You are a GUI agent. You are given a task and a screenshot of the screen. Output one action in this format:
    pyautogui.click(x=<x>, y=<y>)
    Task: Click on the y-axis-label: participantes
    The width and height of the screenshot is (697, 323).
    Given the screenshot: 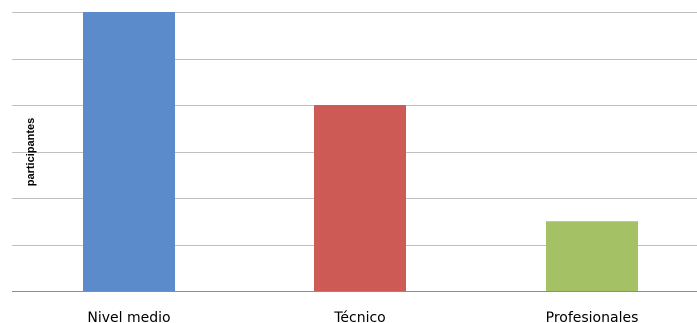 What is the action you would take?
    pyautogui.click(x=31, y=152)
    